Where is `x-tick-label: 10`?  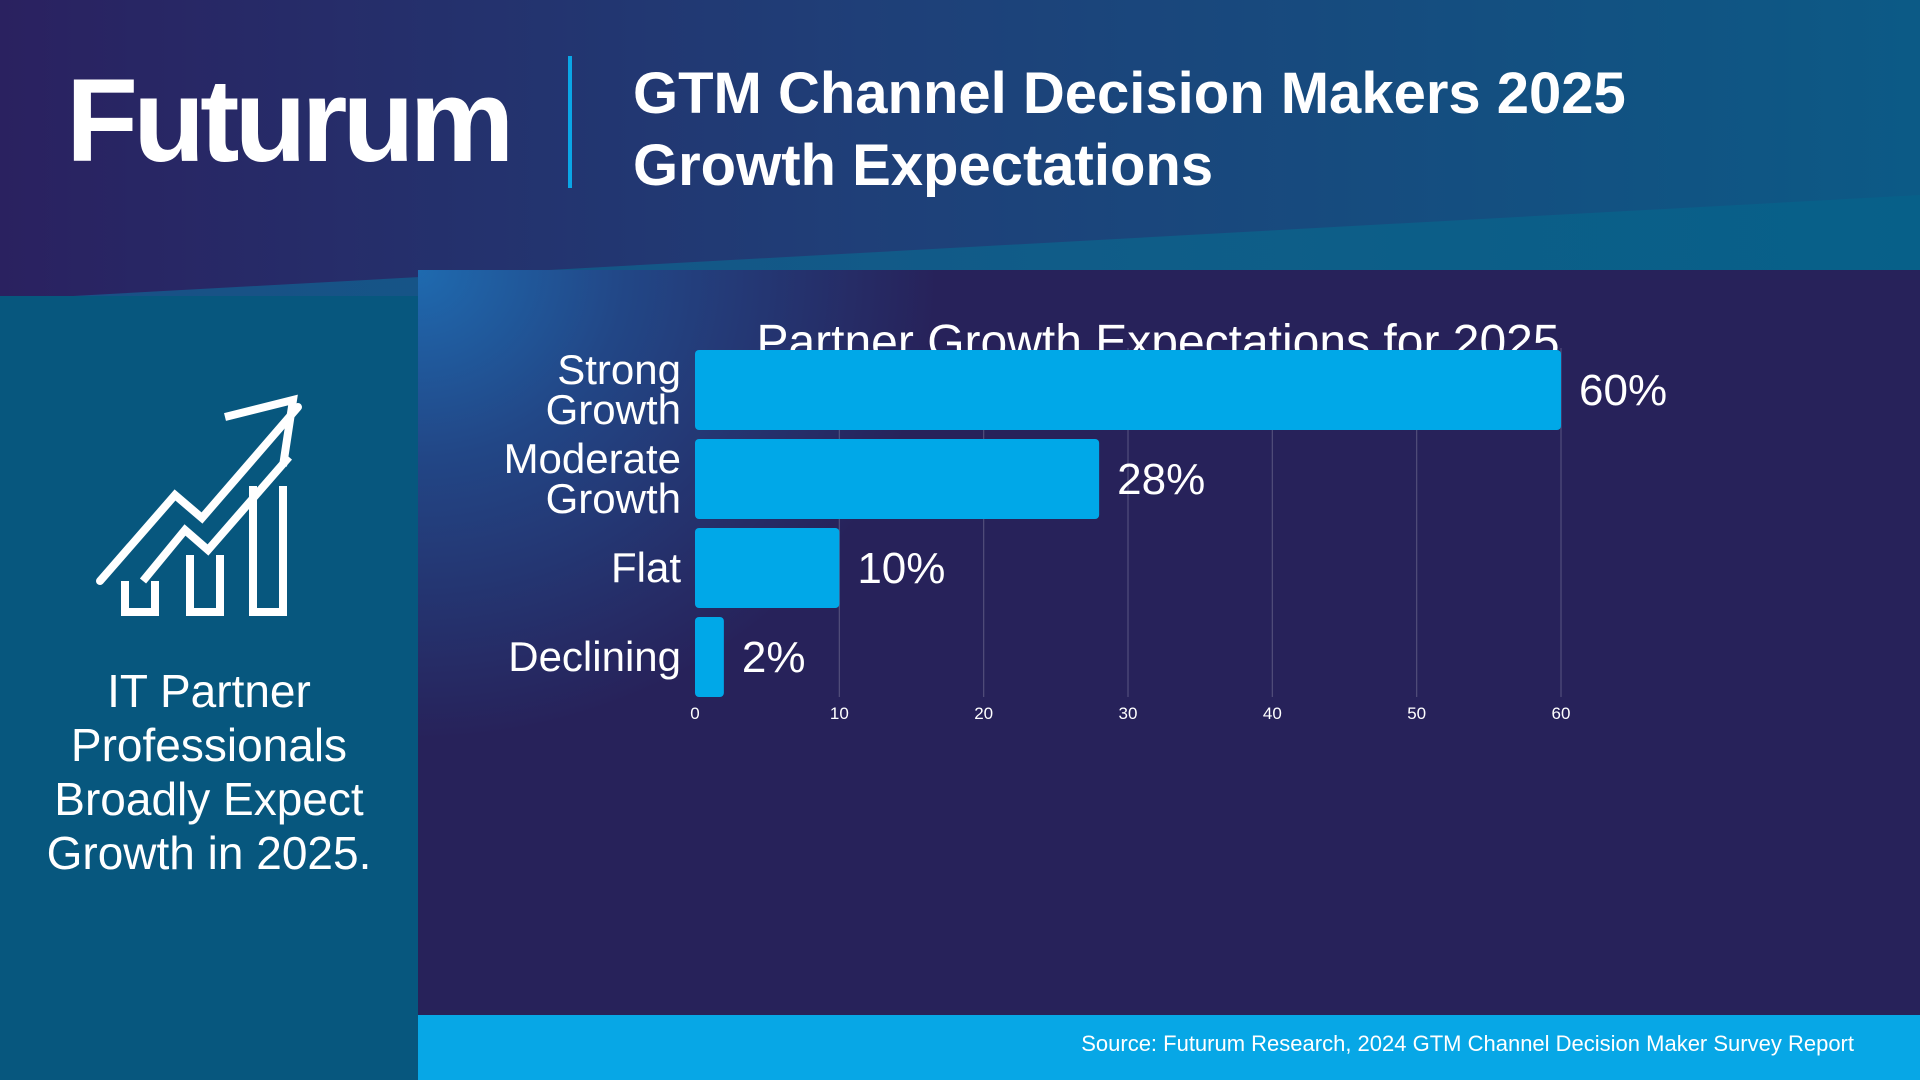 x-tick-label: 10 is located at coordinates (839, 713).